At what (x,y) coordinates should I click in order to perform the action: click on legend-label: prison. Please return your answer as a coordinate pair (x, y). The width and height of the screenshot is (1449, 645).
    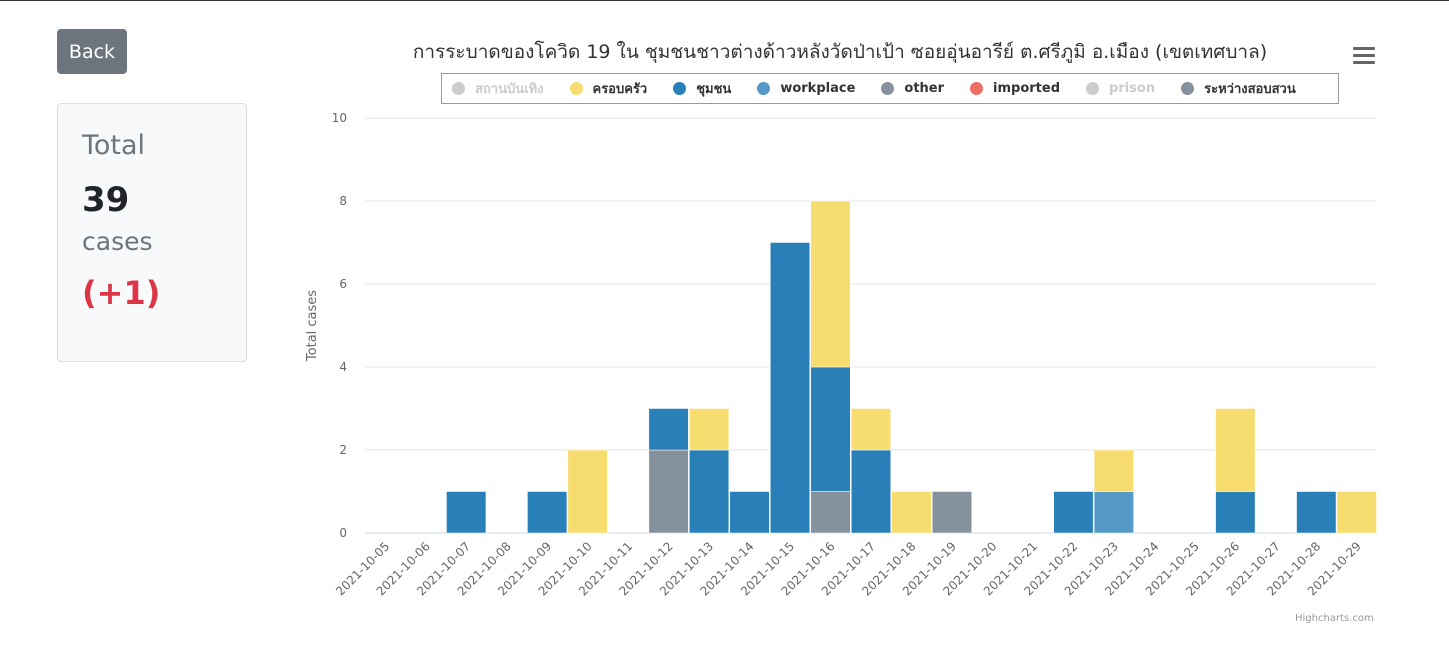
    Looking at the image, I should click on (1132, 88).